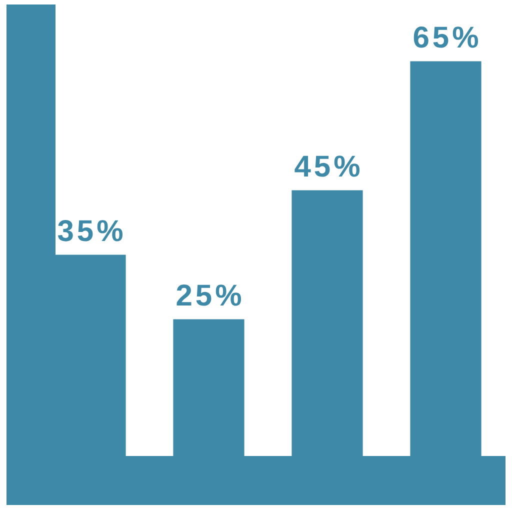 This screenshot has width=512, height=512. I want to click on data-label: 45%, so click(329, 167).